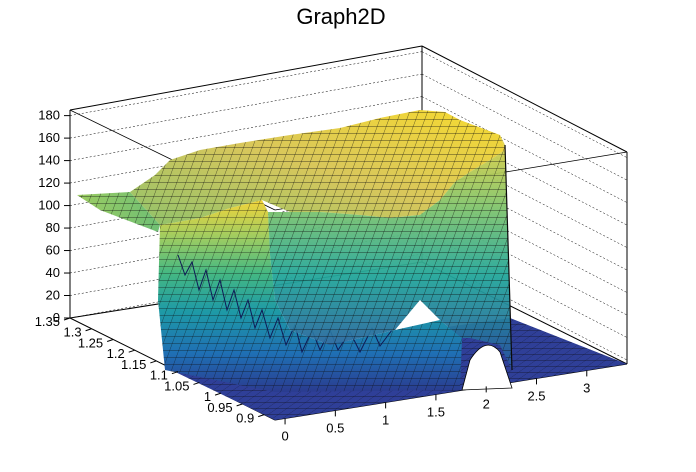 This screenshot has height=472, width=696. I want to click on y-tick-label: 0.95, so click(219, 407).